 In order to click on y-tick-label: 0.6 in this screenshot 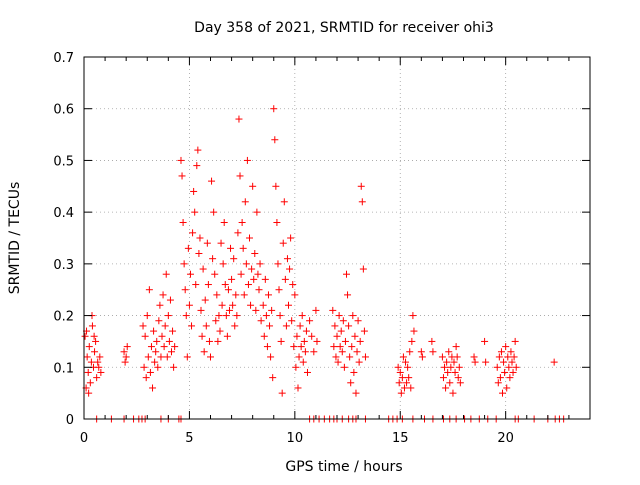, I will do `click(63, 110)`.